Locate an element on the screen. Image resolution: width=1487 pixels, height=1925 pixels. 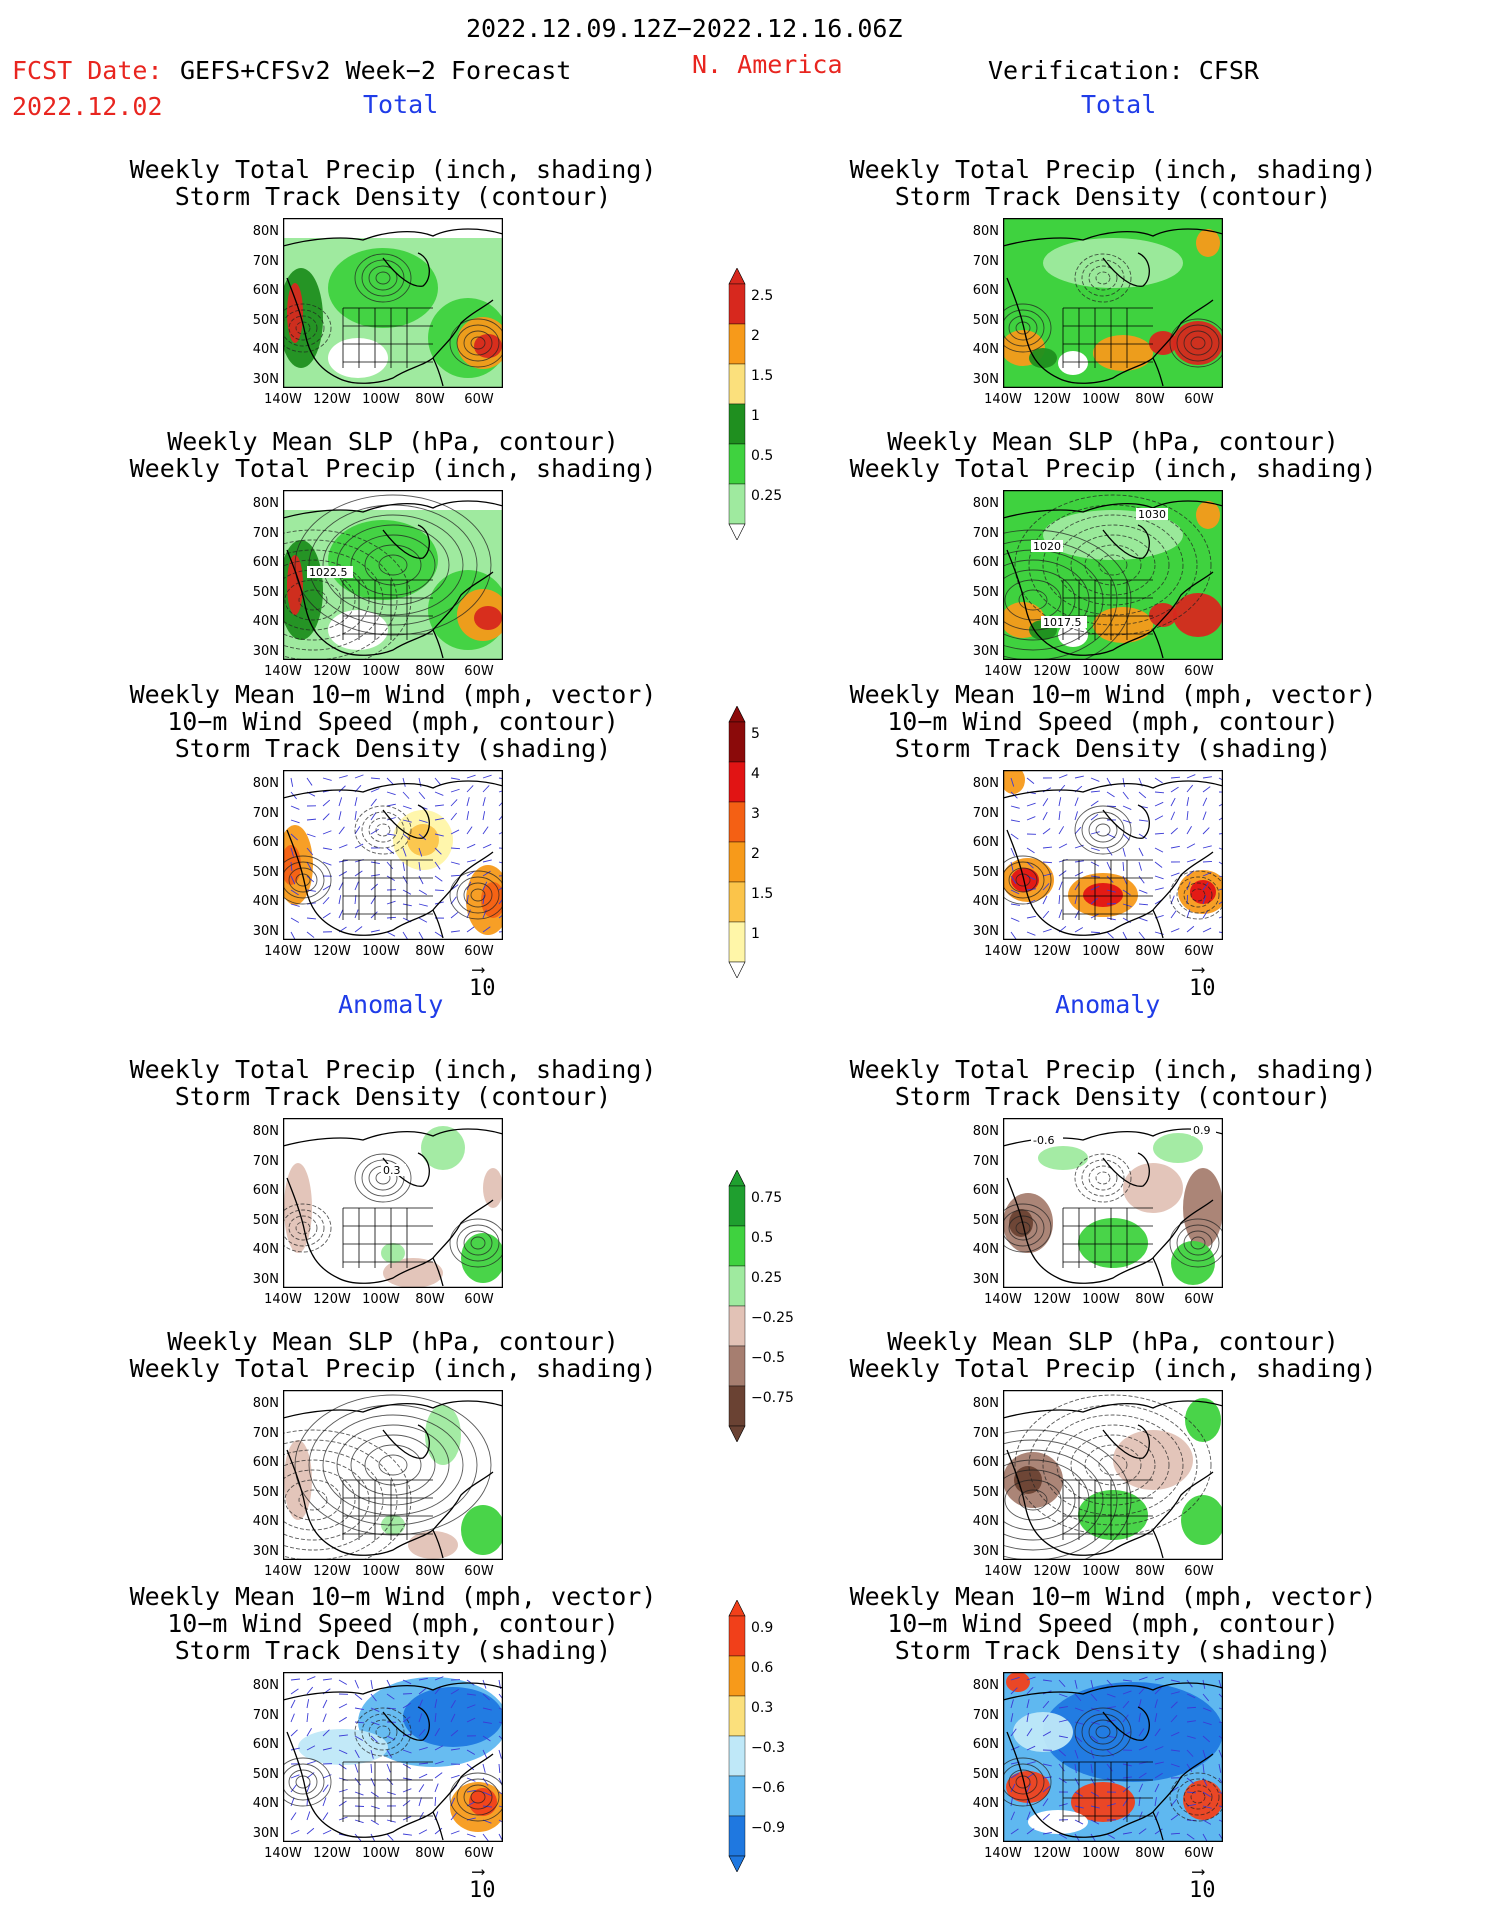
contour-label: 1020 is located at coordinates (1047, 546).